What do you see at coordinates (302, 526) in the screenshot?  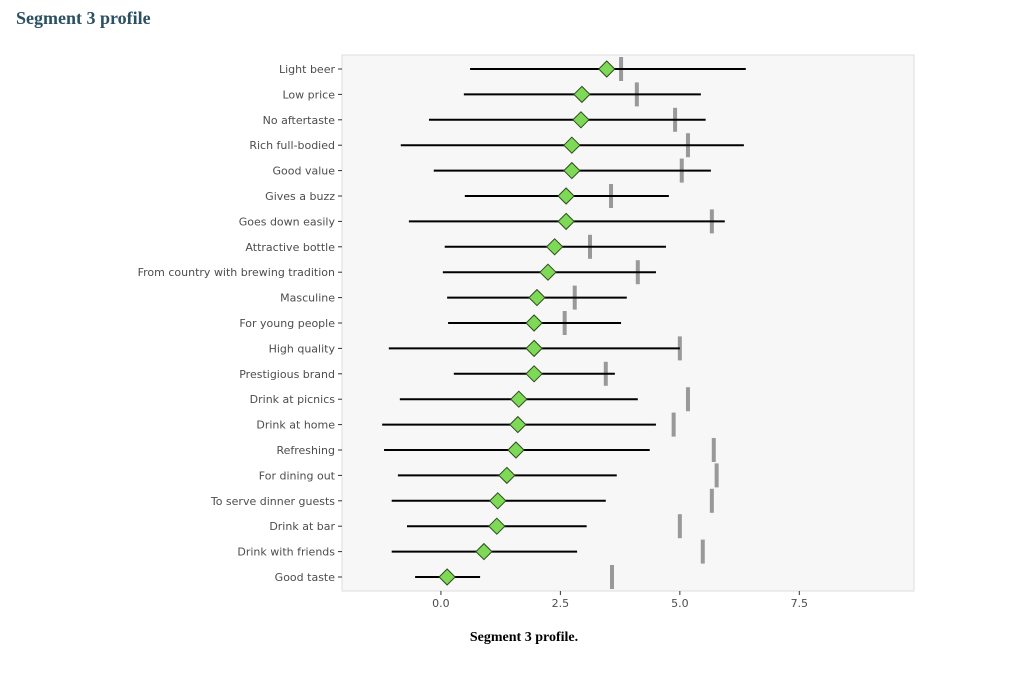 I see `y-tick-label: Drink at bar` at bounding box center [302, 526].